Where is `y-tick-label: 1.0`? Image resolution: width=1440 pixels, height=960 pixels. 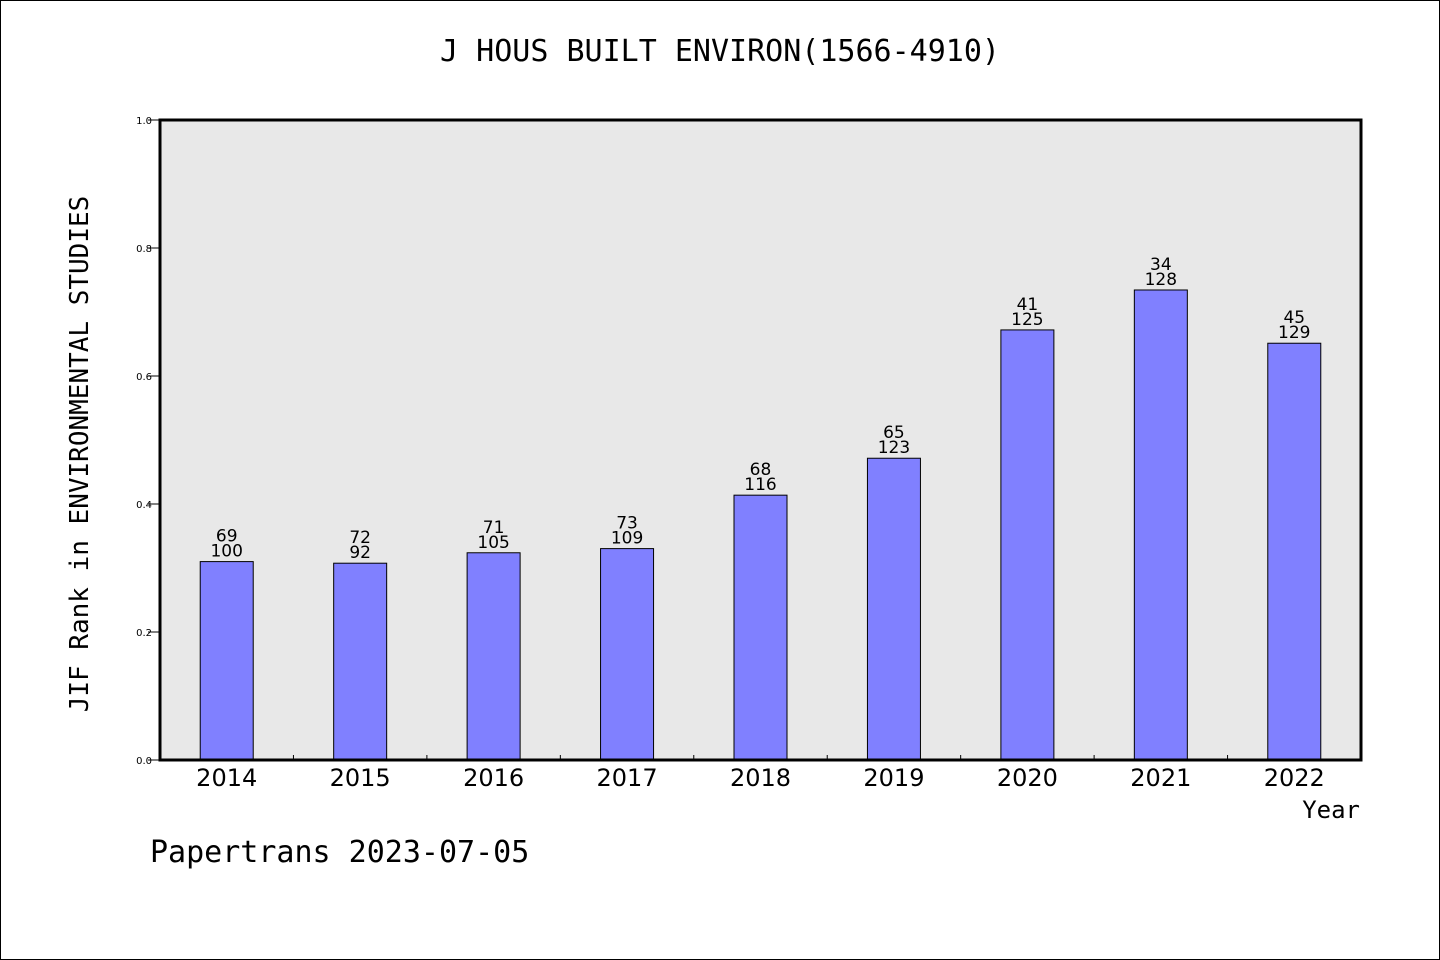 y-tick-label: 1.0 is located at coordinates (144, 121).